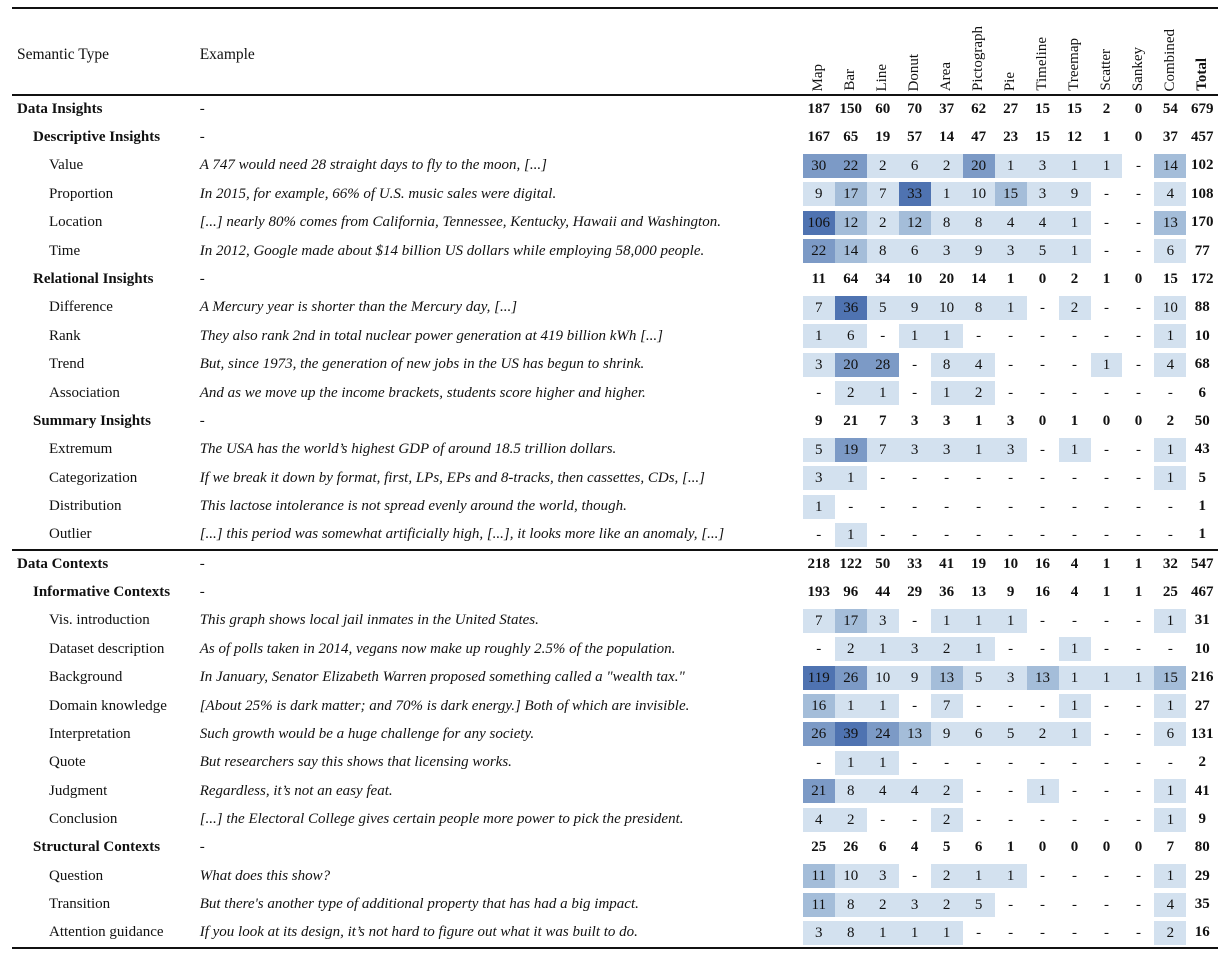  I want to click on count-cell: 7, so click(818, 621).